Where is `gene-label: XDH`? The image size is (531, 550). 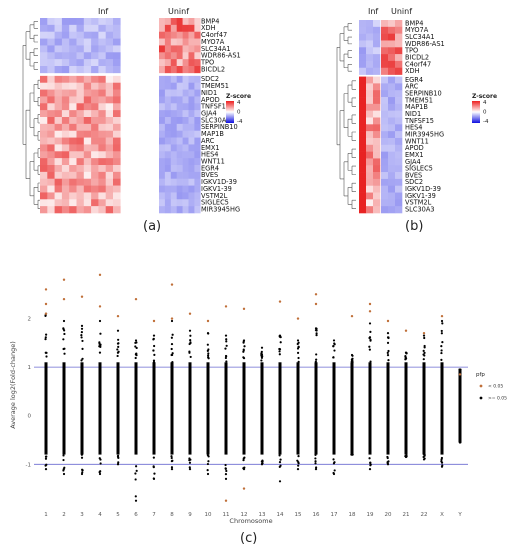
gene-label: XDH is located at coordinates (208, 28).